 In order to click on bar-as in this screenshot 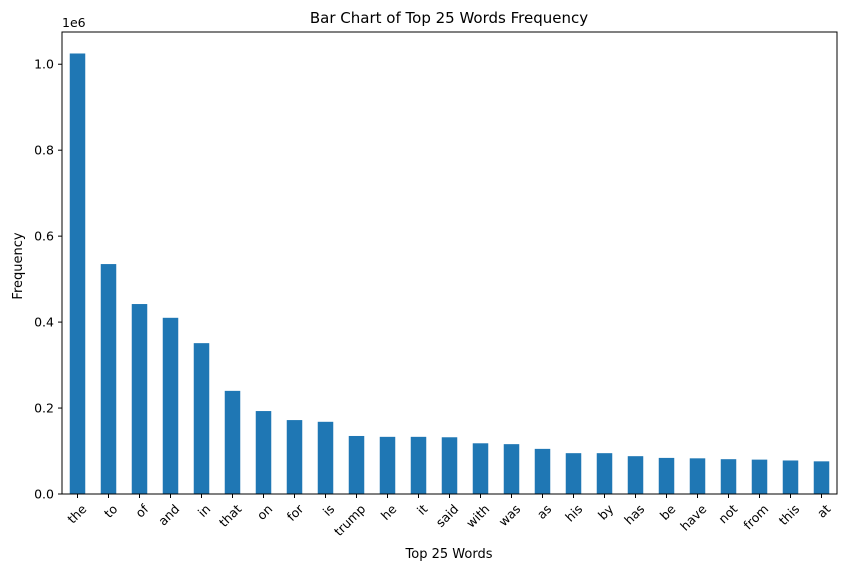, I will do `click(542, 471)`.